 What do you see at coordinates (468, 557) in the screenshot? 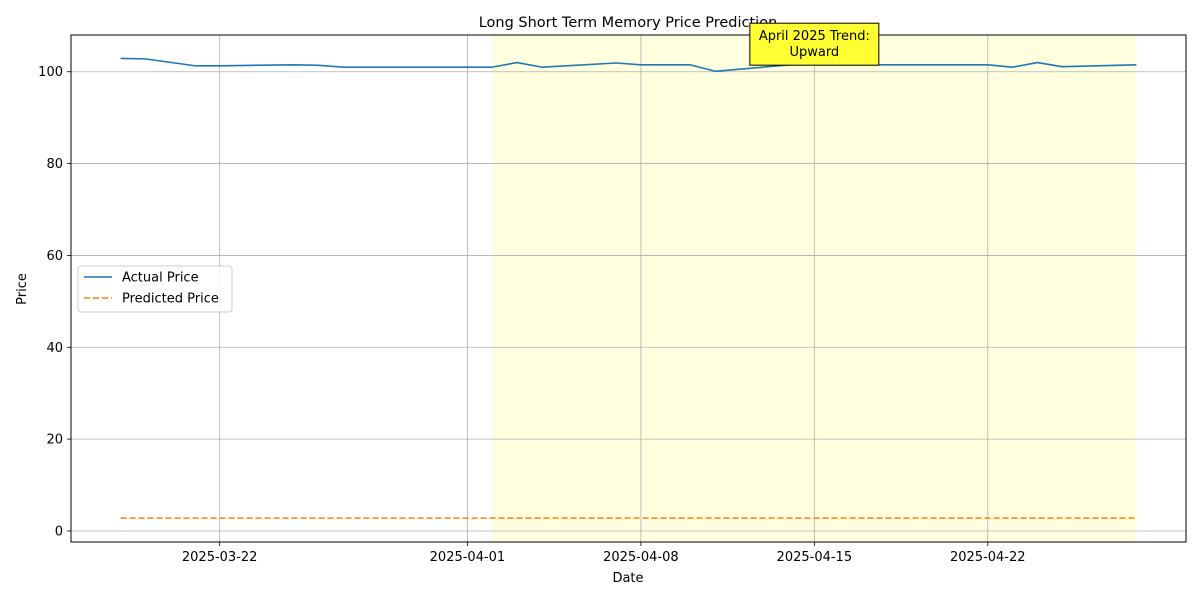
I see `x-tick-label: 2025-04-01` at bounding box center [468, 557].